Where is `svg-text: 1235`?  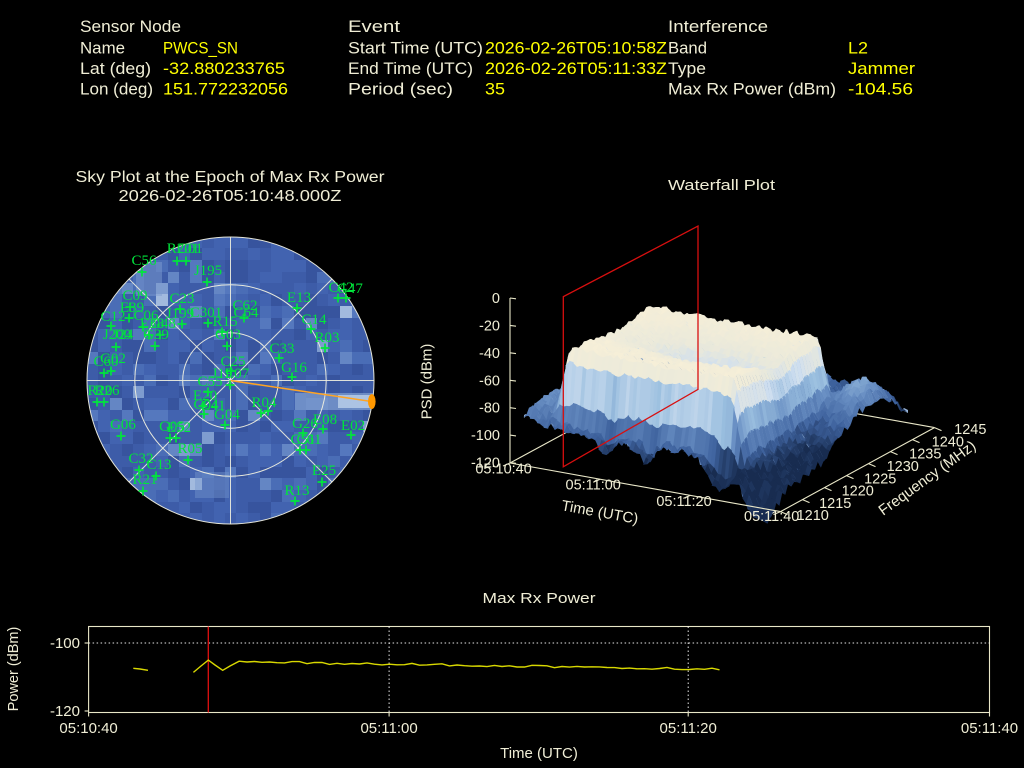 svg-text: 1235 is located at coordinates (925, 455).